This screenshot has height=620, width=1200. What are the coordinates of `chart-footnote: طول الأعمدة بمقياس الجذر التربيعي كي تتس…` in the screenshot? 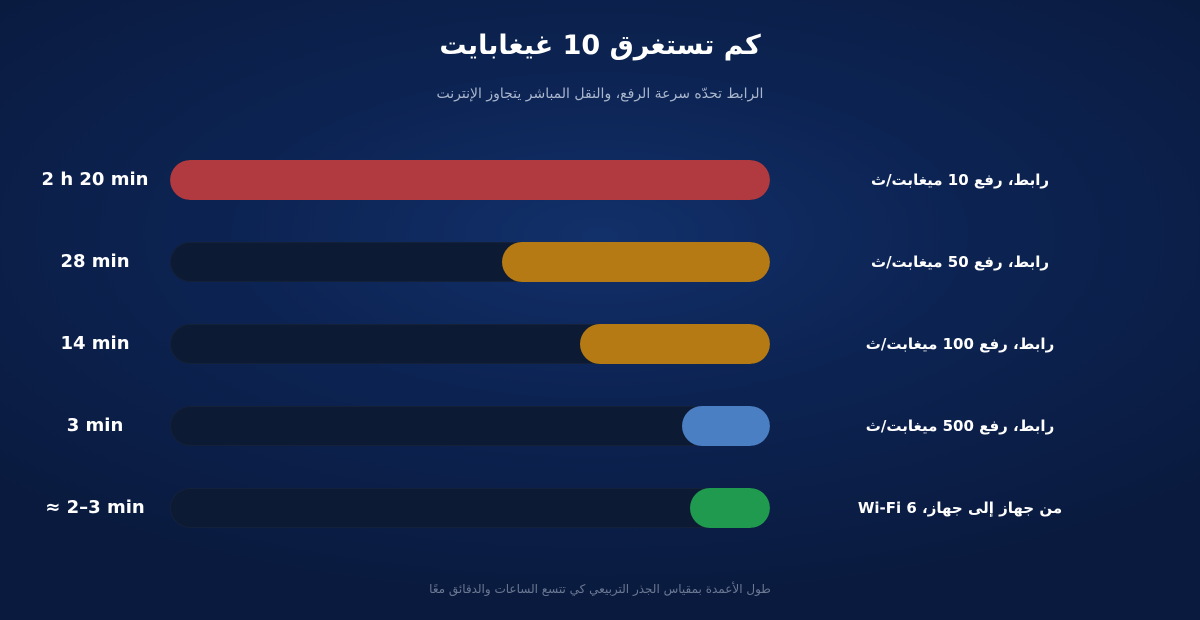 It's located at (600, 589).